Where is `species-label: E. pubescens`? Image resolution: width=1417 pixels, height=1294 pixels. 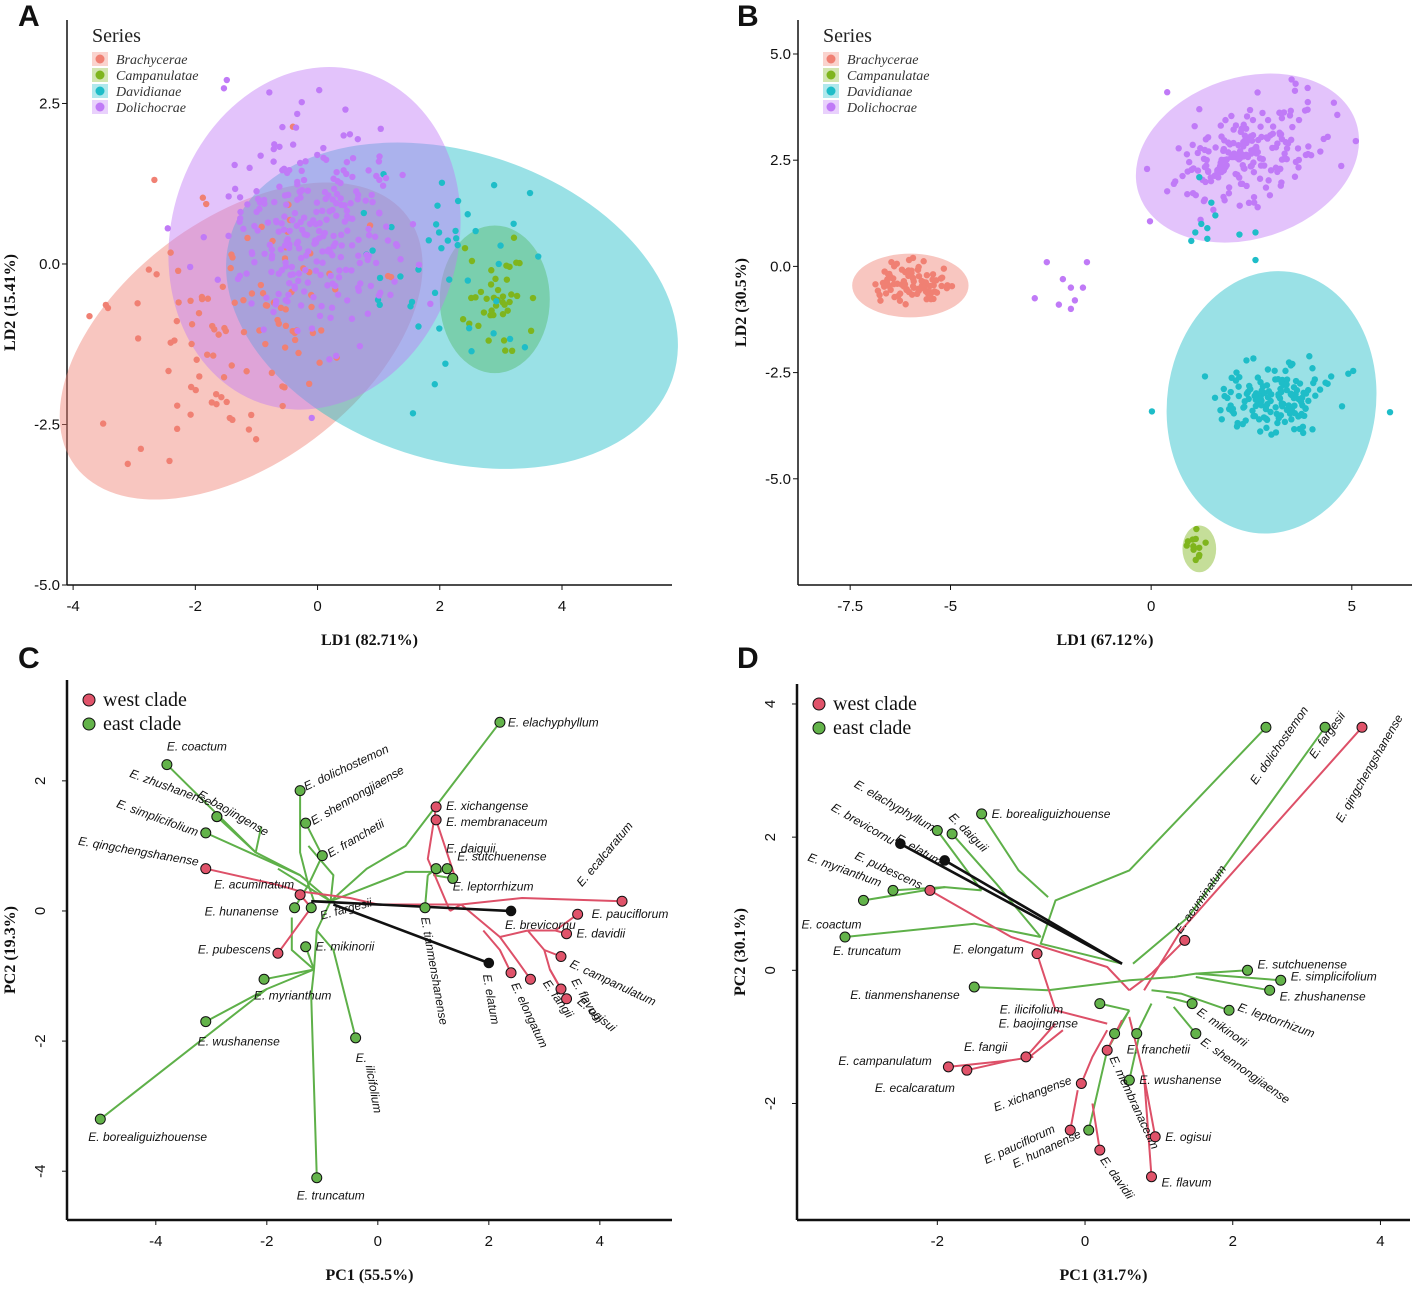 species-label: E. pubescens is located at coordinates (234, 949).